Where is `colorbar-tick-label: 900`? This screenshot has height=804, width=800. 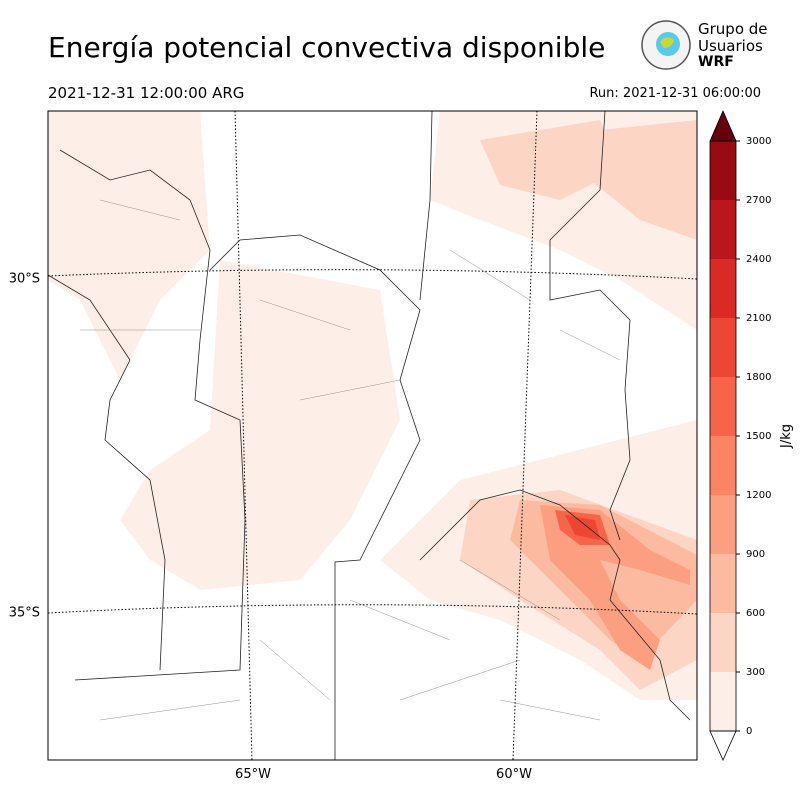 colorbar-tick-label: 900 is located at coordinates (755, 554).